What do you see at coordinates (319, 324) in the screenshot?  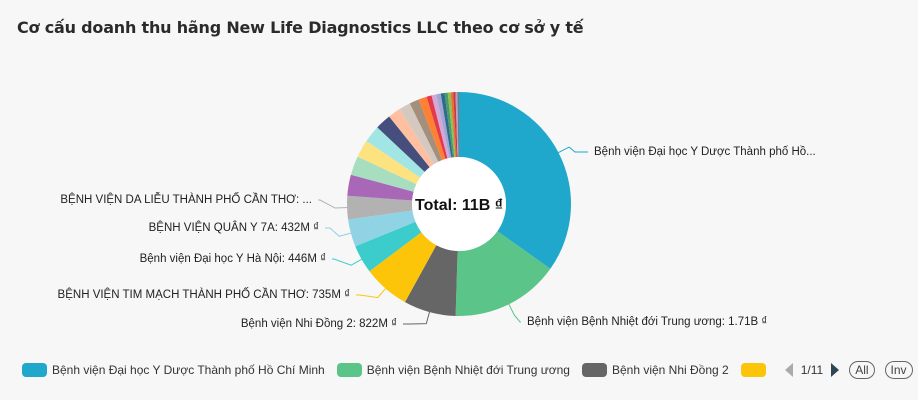 I see `slice-label: Bệnh viện Nhi Đồng 2: 822M ₫` at bounding box center [319, 324].